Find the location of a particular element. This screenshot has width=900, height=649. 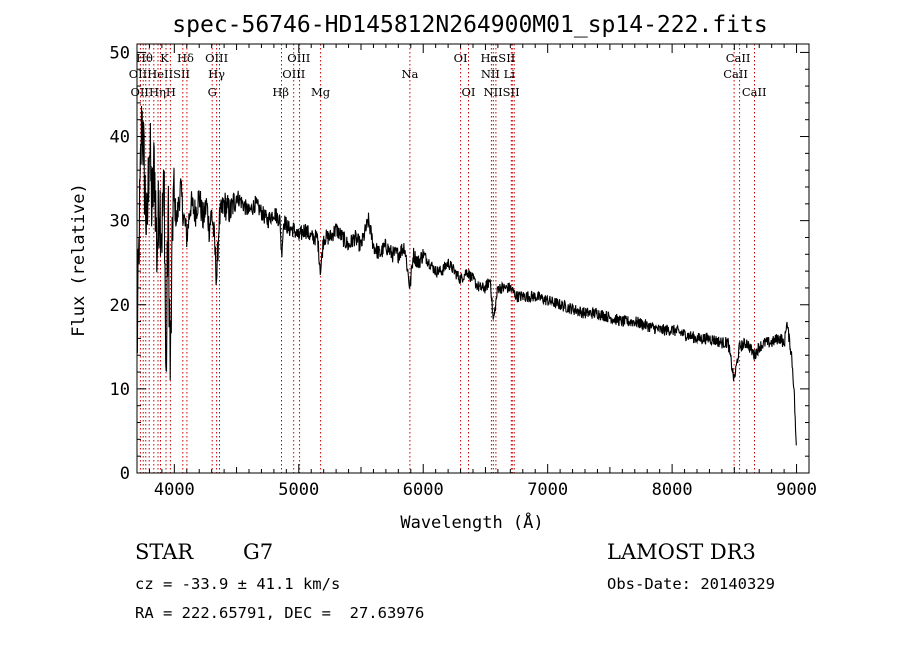

obs-date-text: Obs-Date: 20140329 is located at coordinates (691, 584).